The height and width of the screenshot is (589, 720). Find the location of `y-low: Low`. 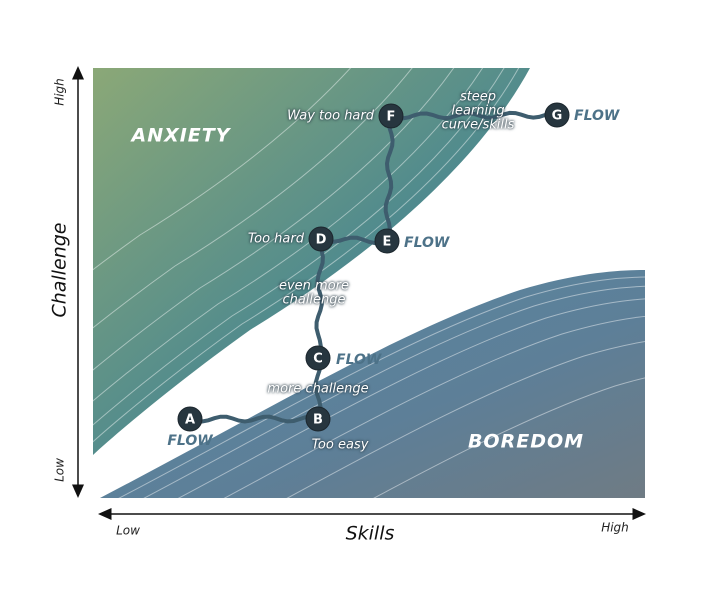

y-low: Low is located at coordinates (60, 470).